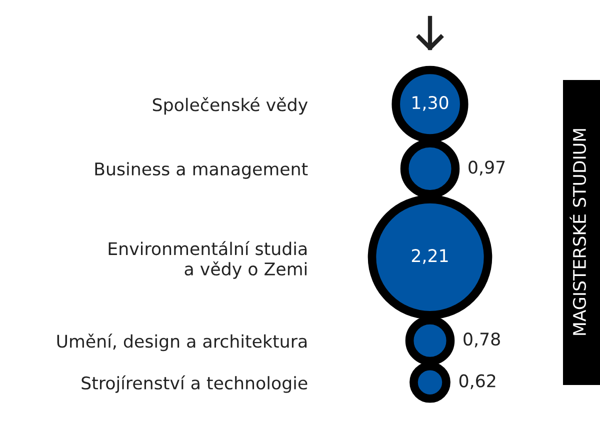 The image size is (600, 427). Describe the element at coordinates (182, 343) in the screenshot. I see `category-label: Umění, design a architektura` at that location.